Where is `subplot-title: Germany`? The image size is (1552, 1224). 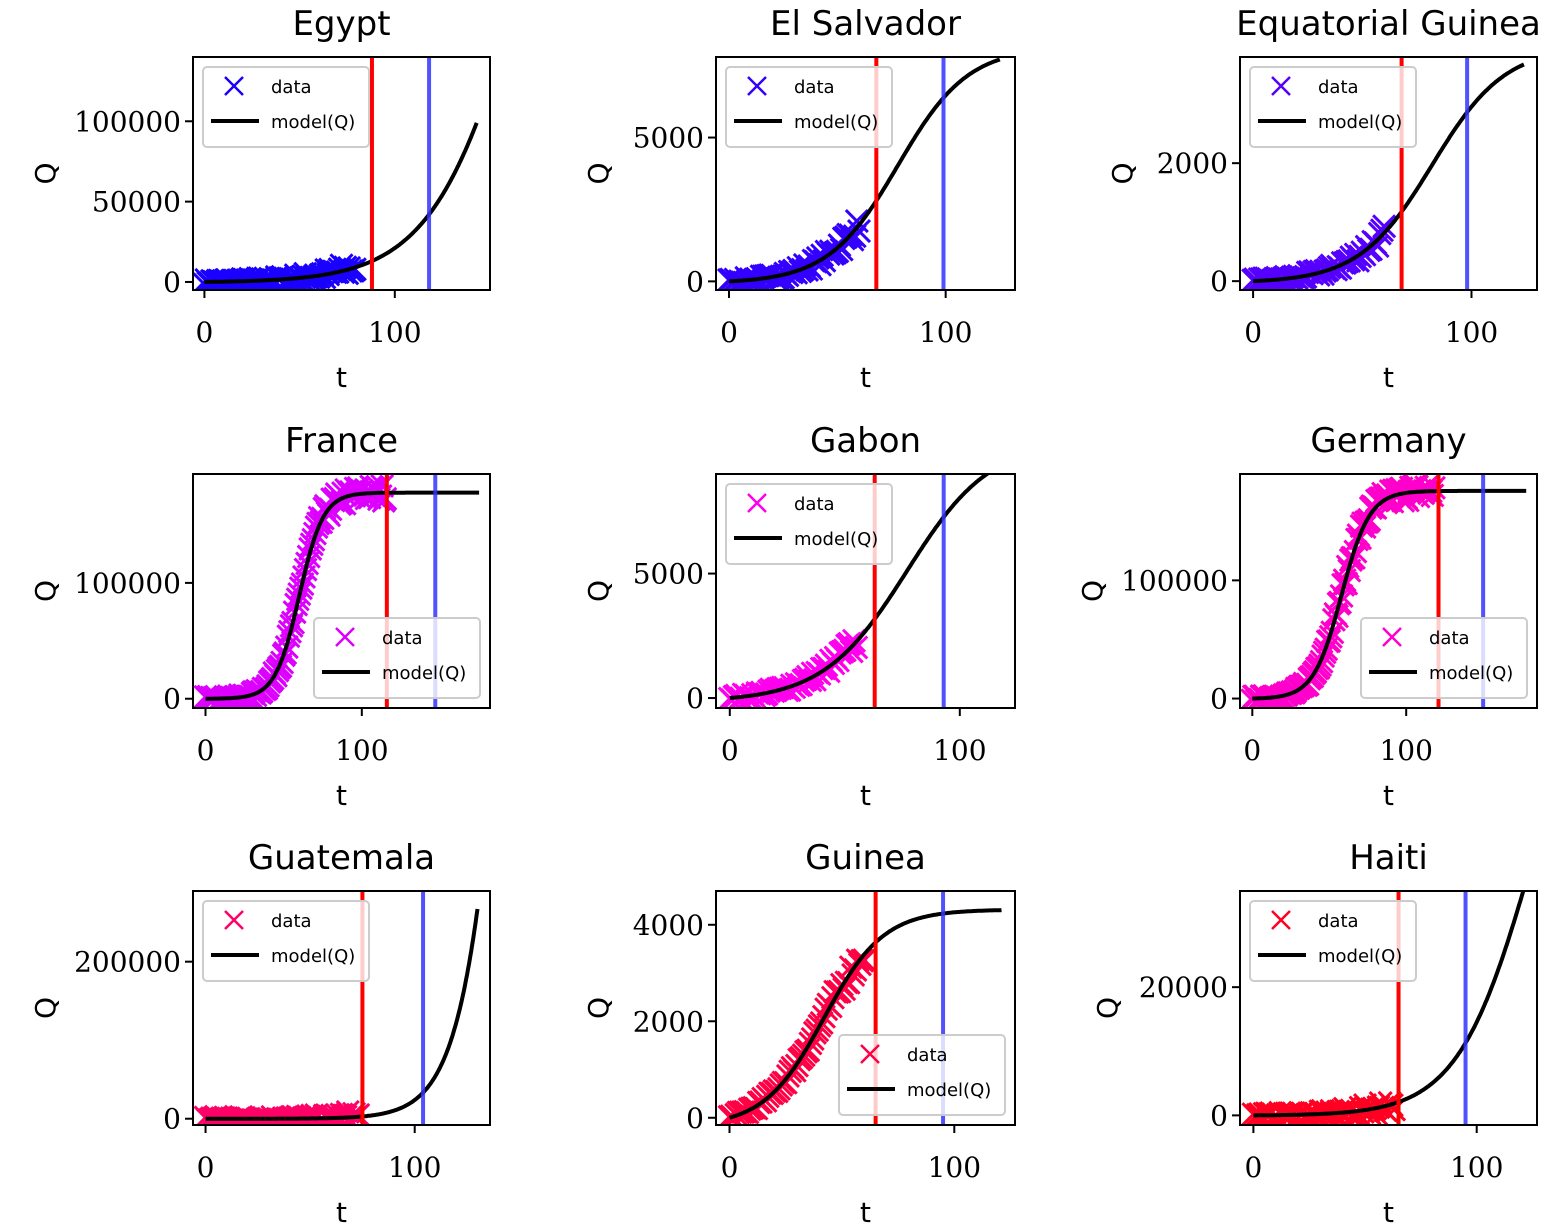
subplot-title: Germany is located at coordinates (1388, 441).